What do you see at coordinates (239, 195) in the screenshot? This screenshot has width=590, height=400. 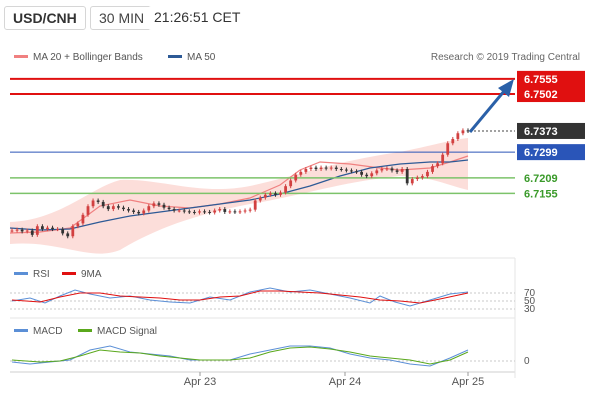 I see `ma50-line` at bounding box center [239, 195].